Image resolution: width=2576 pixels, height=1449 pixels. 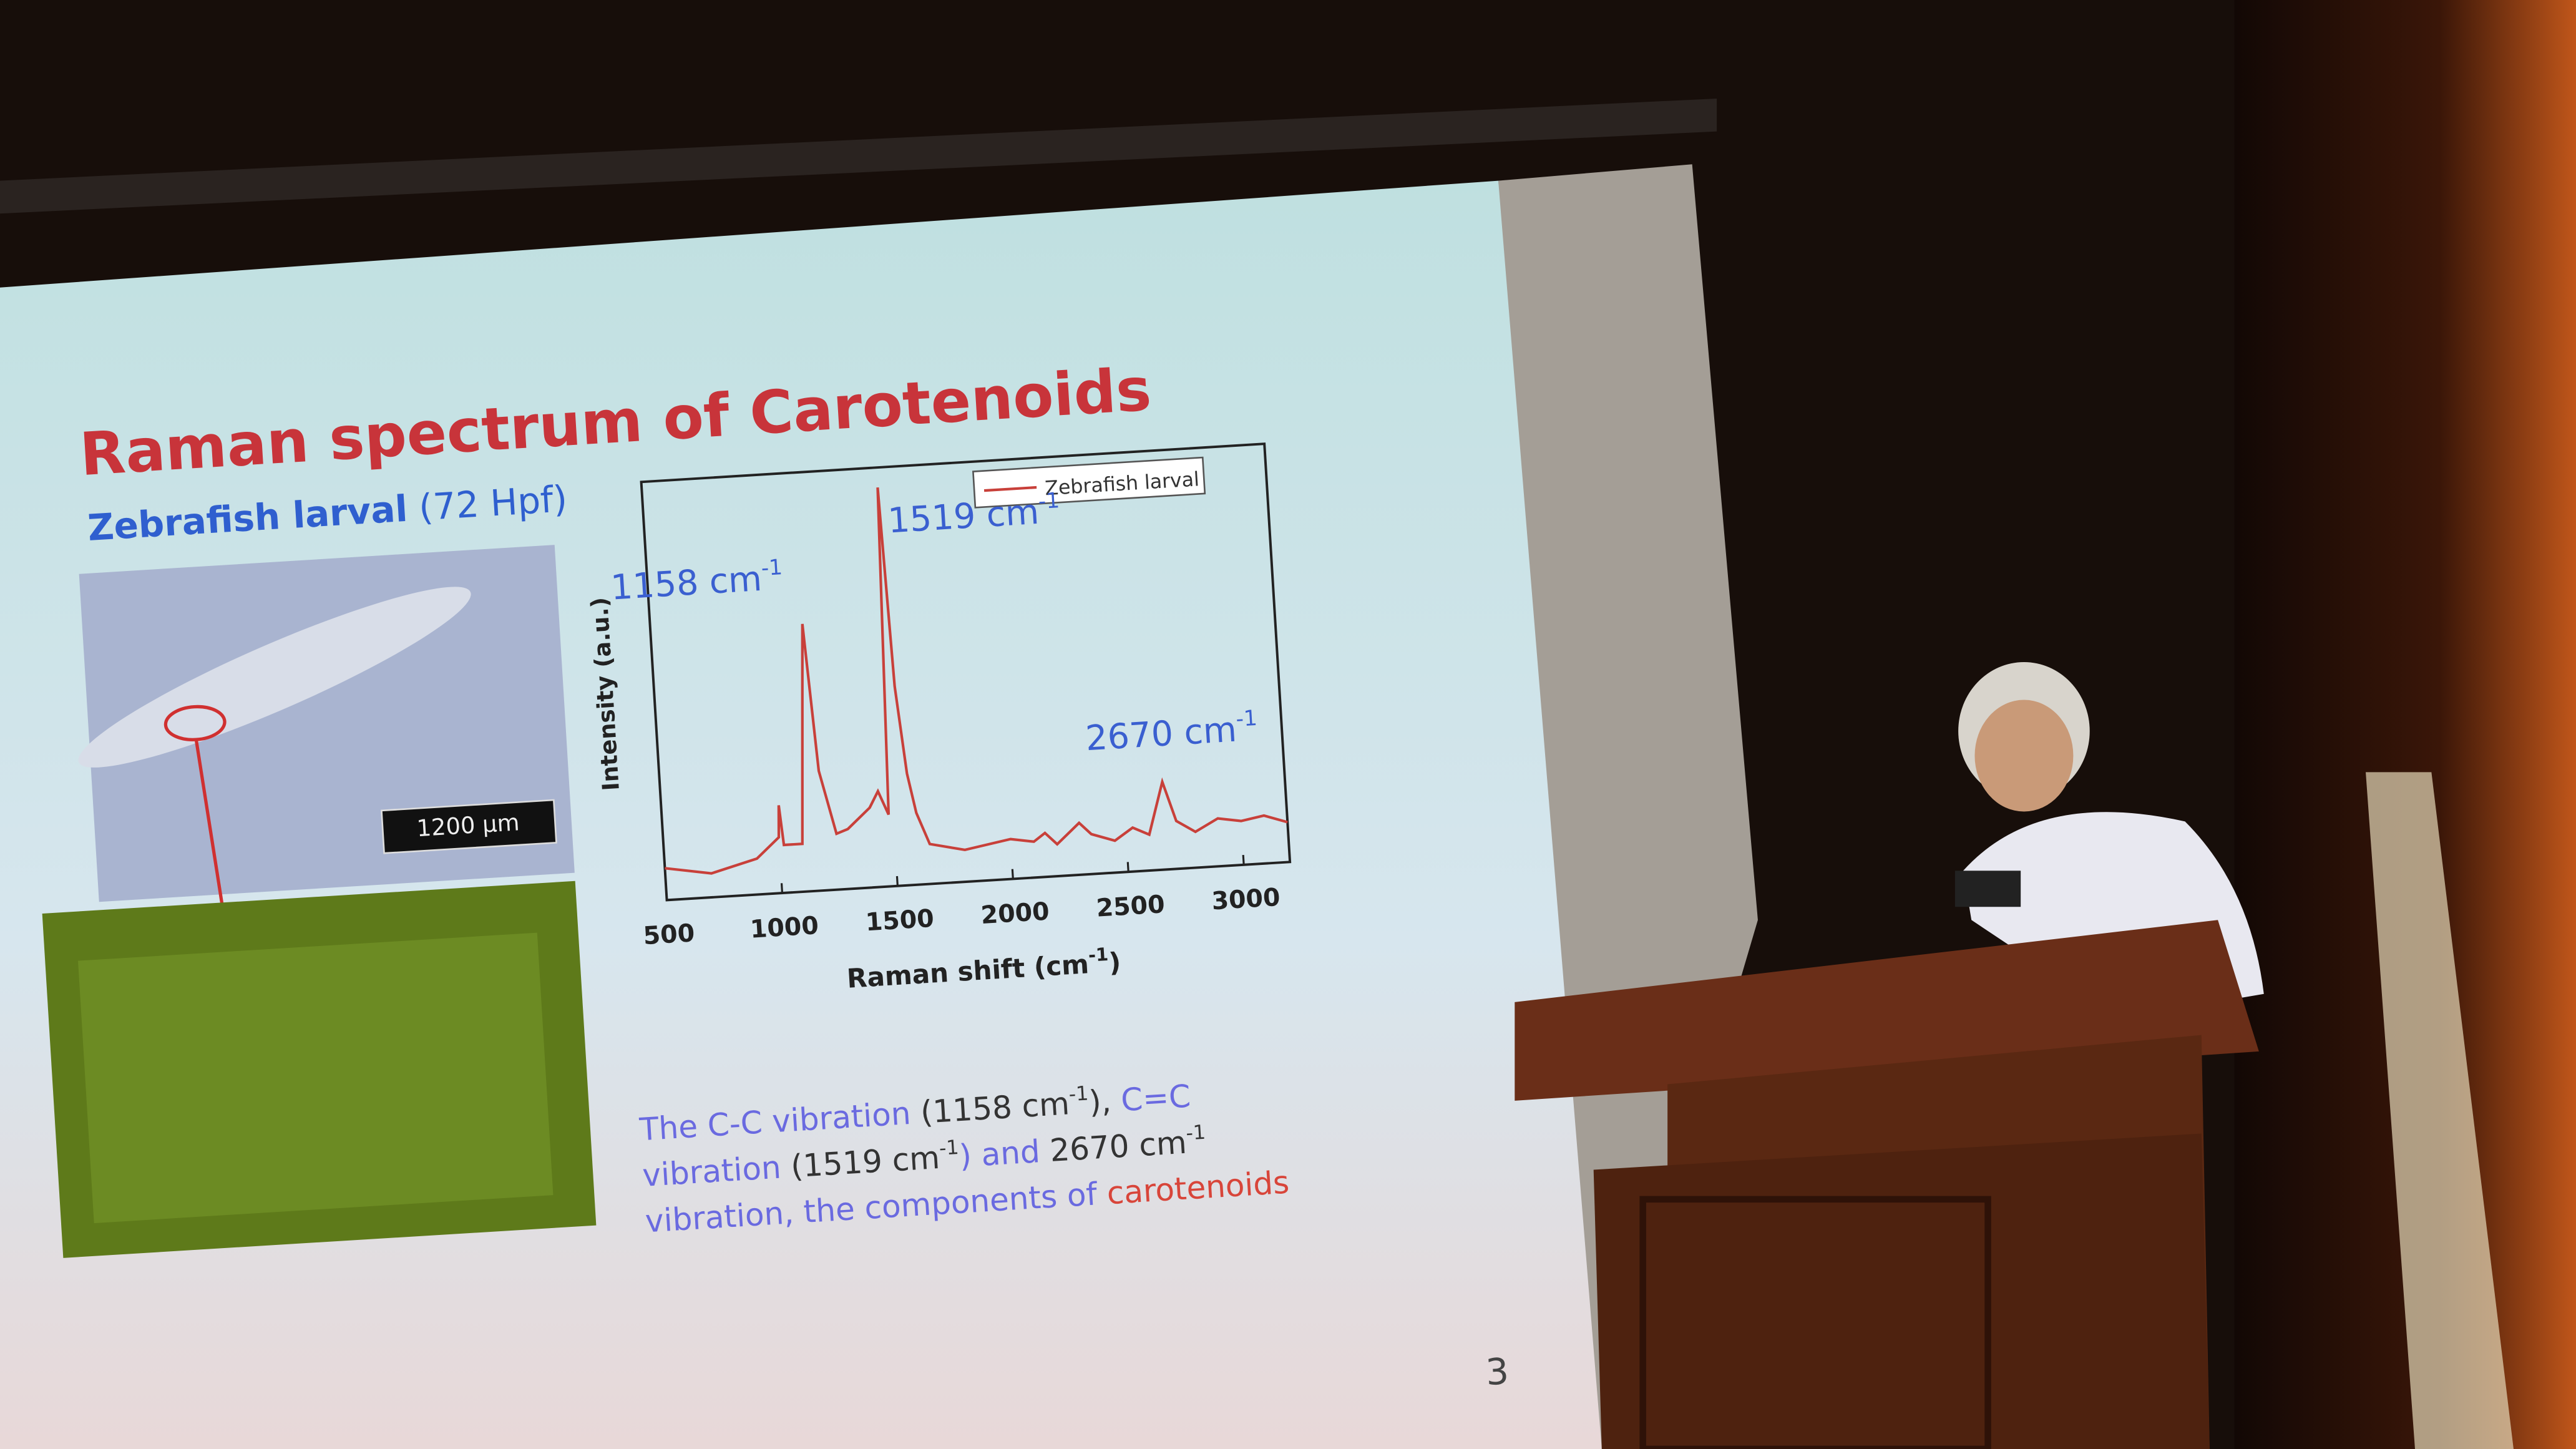 I want to click on micrograph-texture, so click(x=315, y=1078).